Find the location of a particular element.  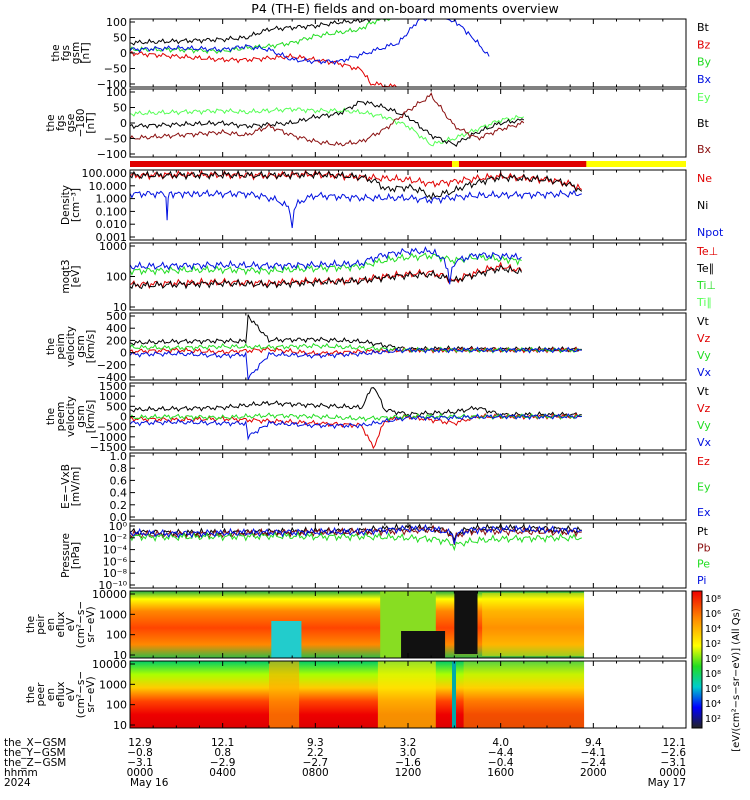

year-label: 2024 is located at coordinates (17, 783).